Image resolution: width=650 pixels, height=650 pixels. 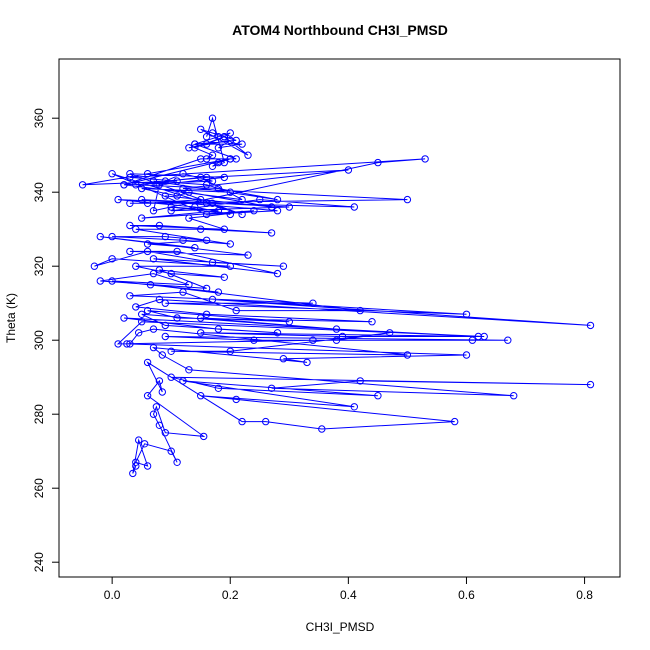 What do you see at coordinates (39, 266) in the screenshot?
I see `y-tick-label: 320` at bounding box center [39, 266].